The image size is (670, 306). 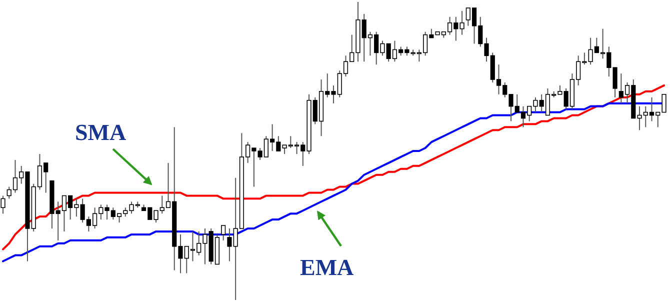 What do you see at coordinates (100, 132) in the screenshot?
I see `text: SMA` at bounding box center [100, 132].